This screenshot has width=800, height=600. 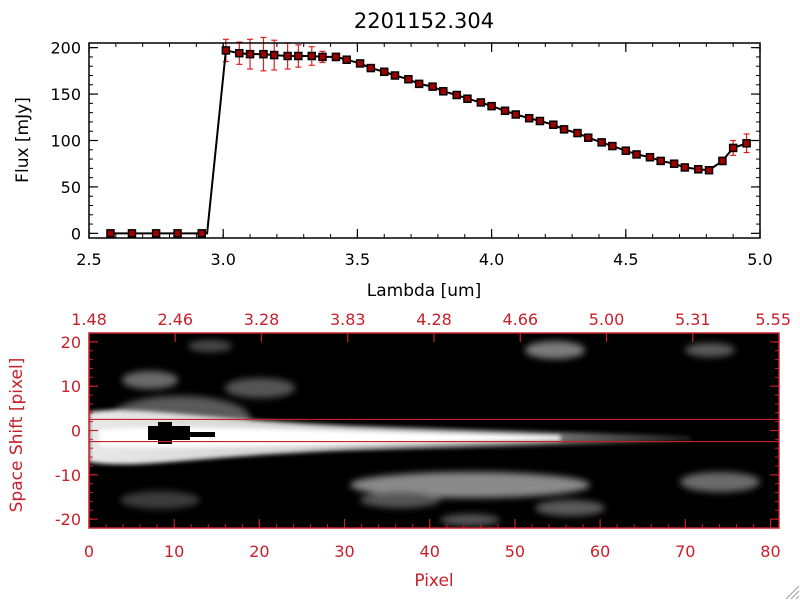 What do you see at coordinates (17, 435) in the screenshot?
I see `image-y-label: Space Shift [pixel]` at bounding box center [17, 435].